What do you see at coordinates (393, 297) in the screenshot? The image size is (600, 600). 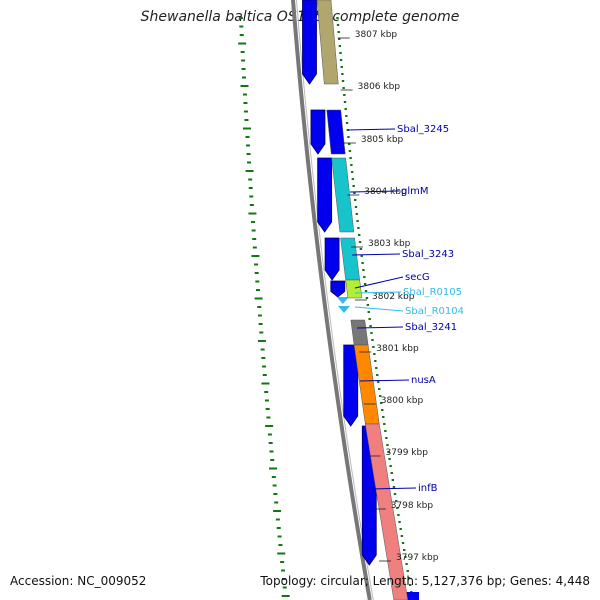 I see `ruler-label: 3802 kbp` at bounding box center [393, 297].